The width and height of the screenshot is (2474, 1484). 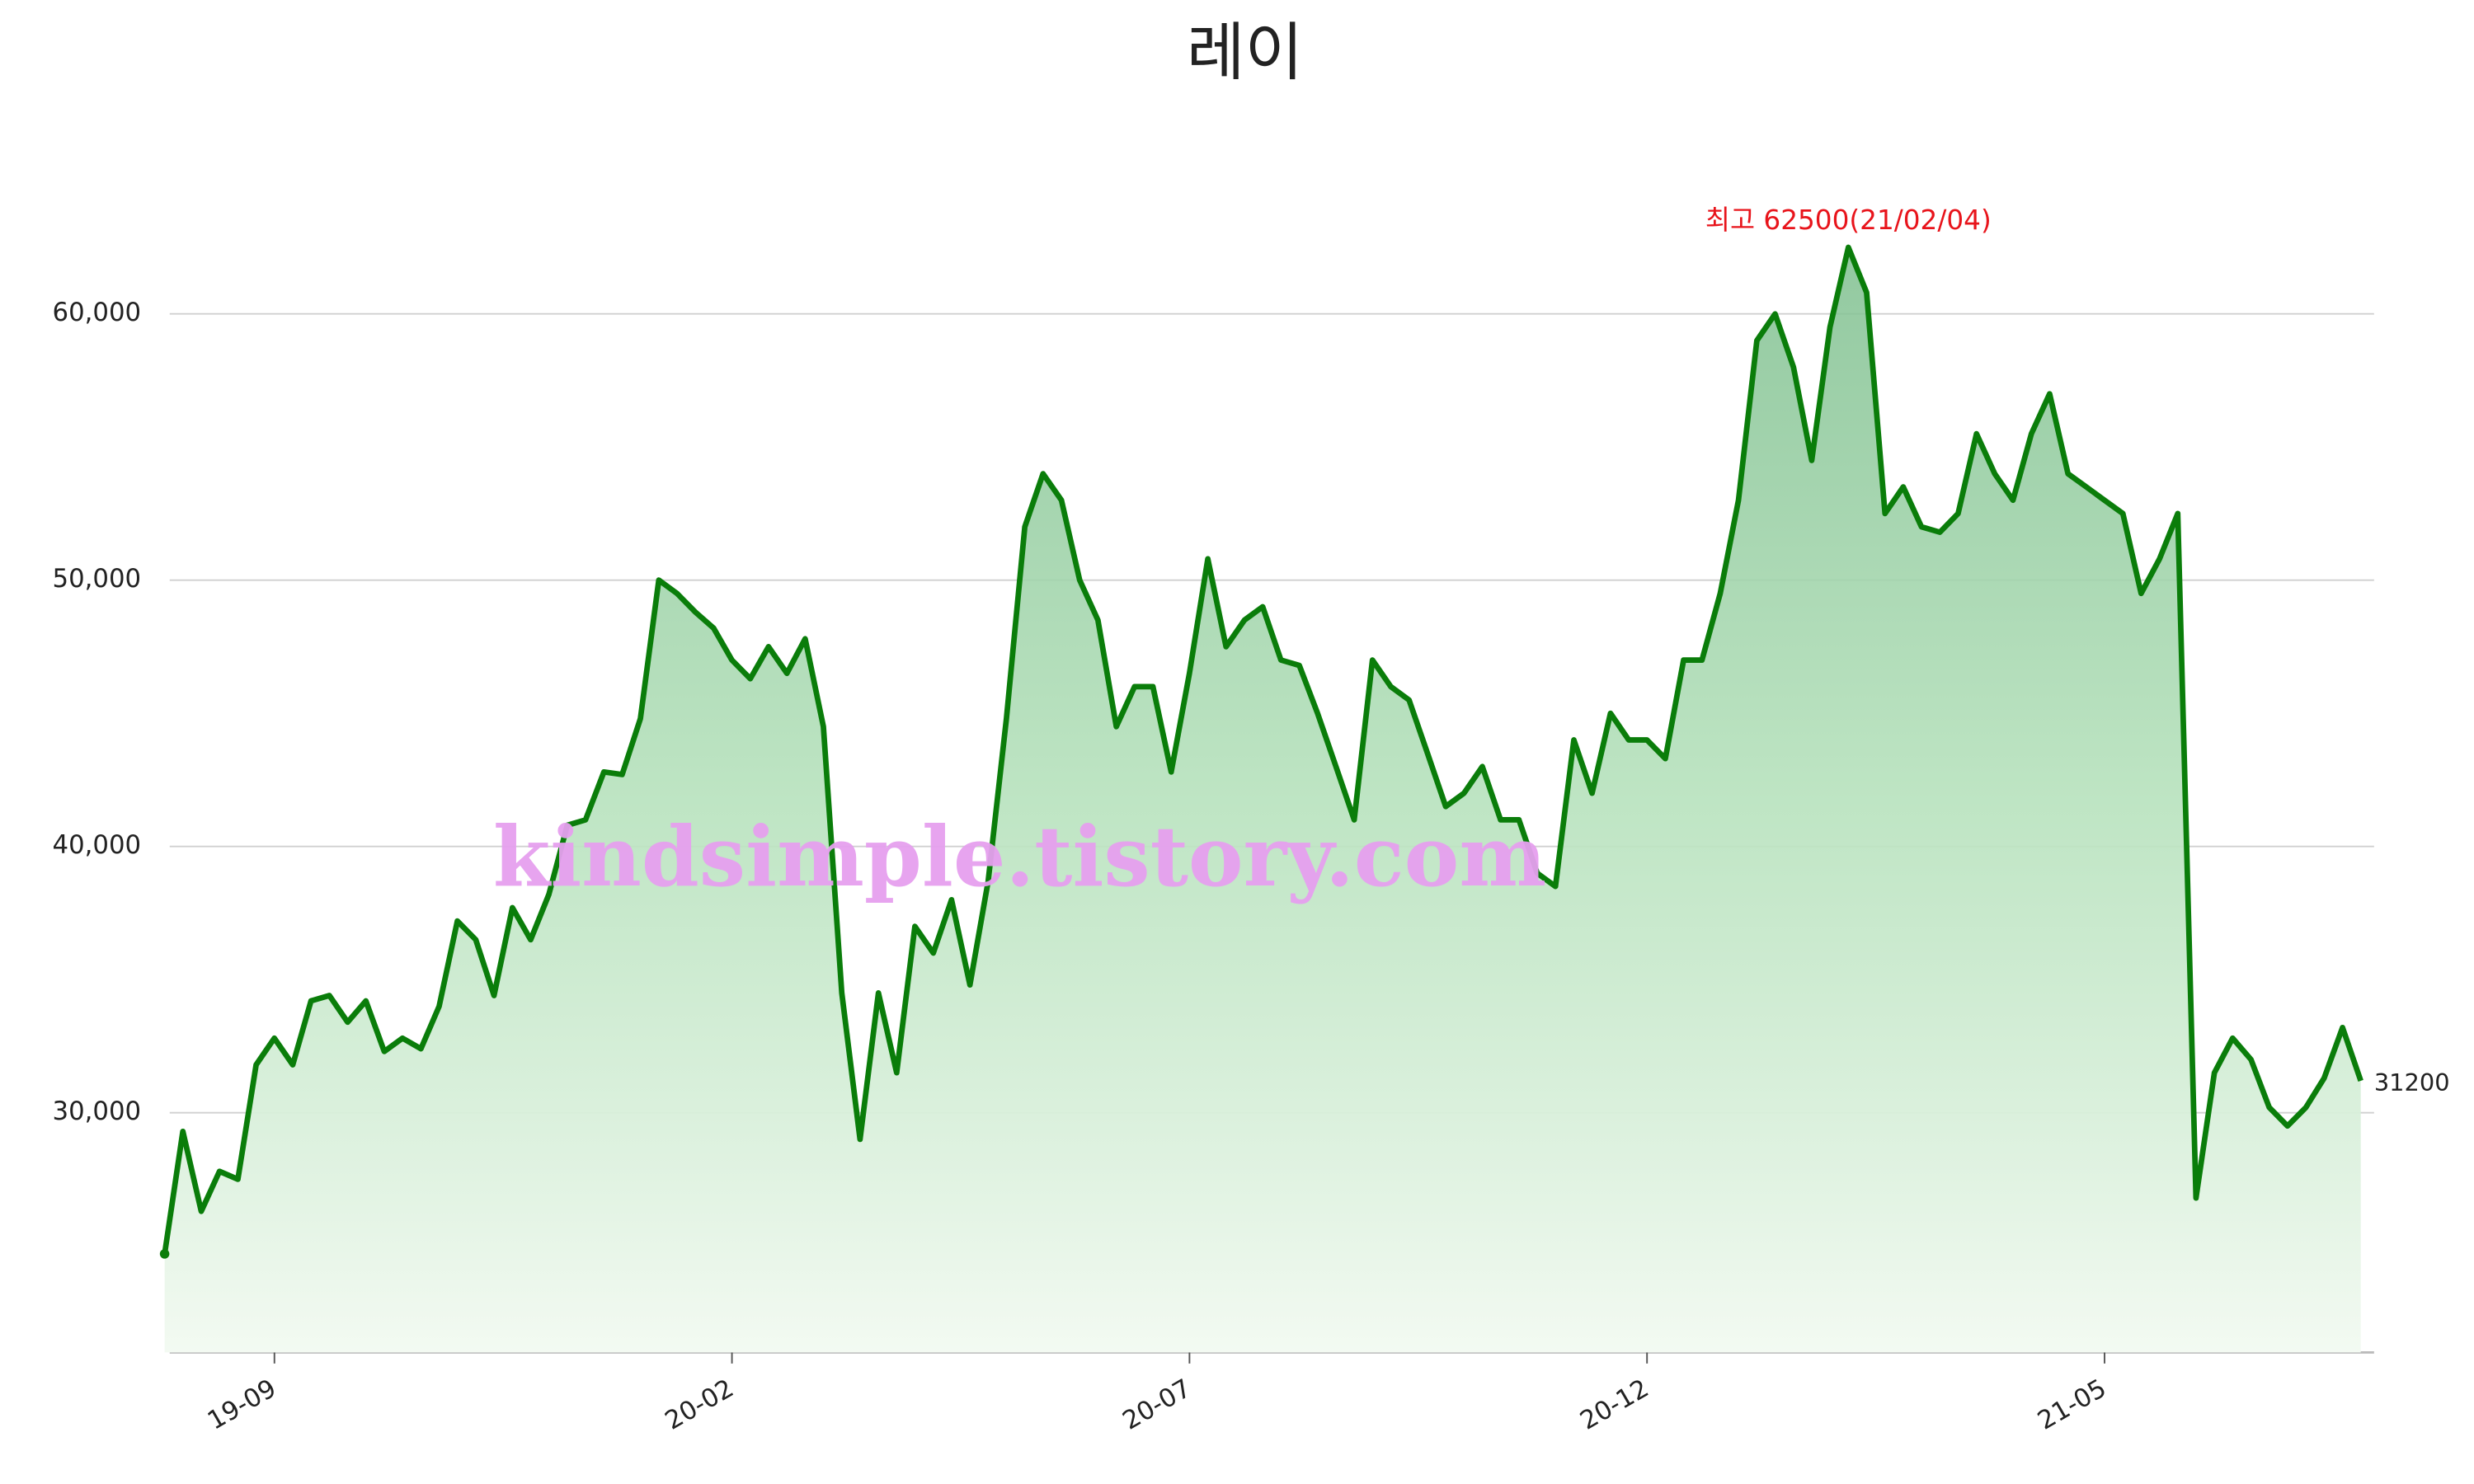 What do you see at coordinates (97, 1111) in the screenshot?
I see `y-tick-label: 30,000` at bounding box center [97, 1111].